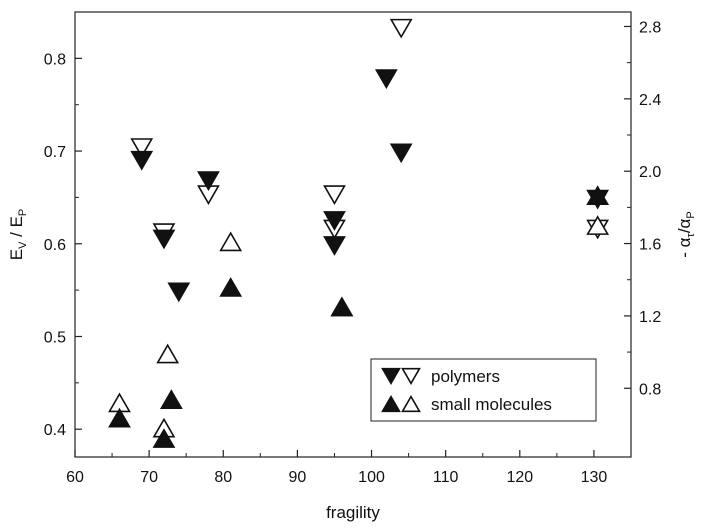 The height and width of the screenshot is (531, 707). What do you see at coordinates (401, 390) in the screenshot?
I see `legend-markers` at bounding box center [401, 390].